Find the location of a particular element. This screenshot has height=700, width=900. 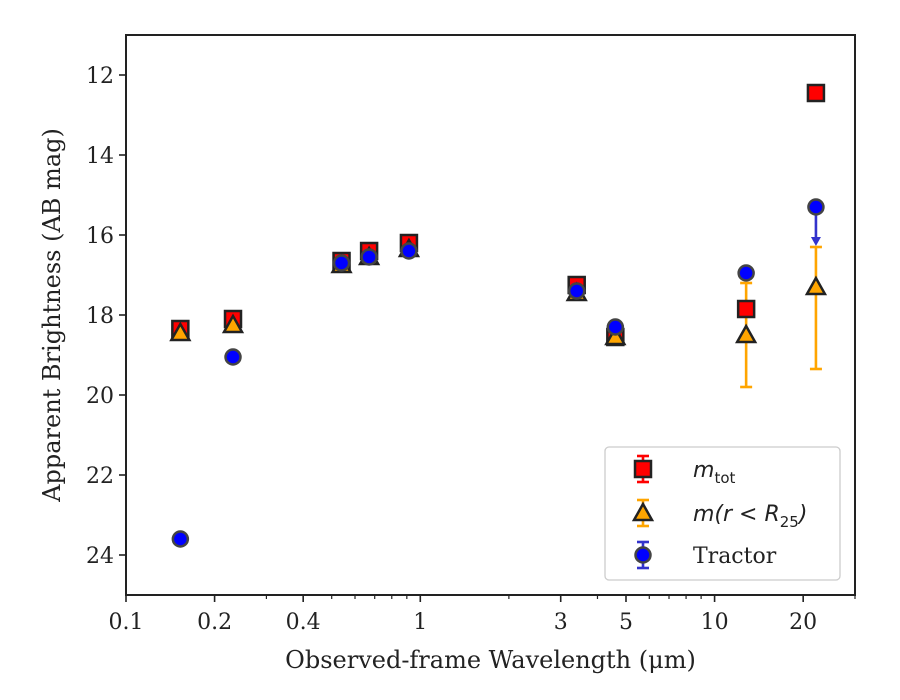

y-tick-label: 24 is located at coordinates (100, 556).